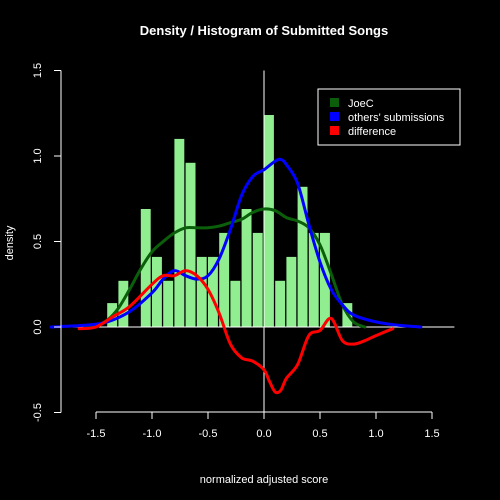  I want to click on joec-density-line, so click(225, 268).